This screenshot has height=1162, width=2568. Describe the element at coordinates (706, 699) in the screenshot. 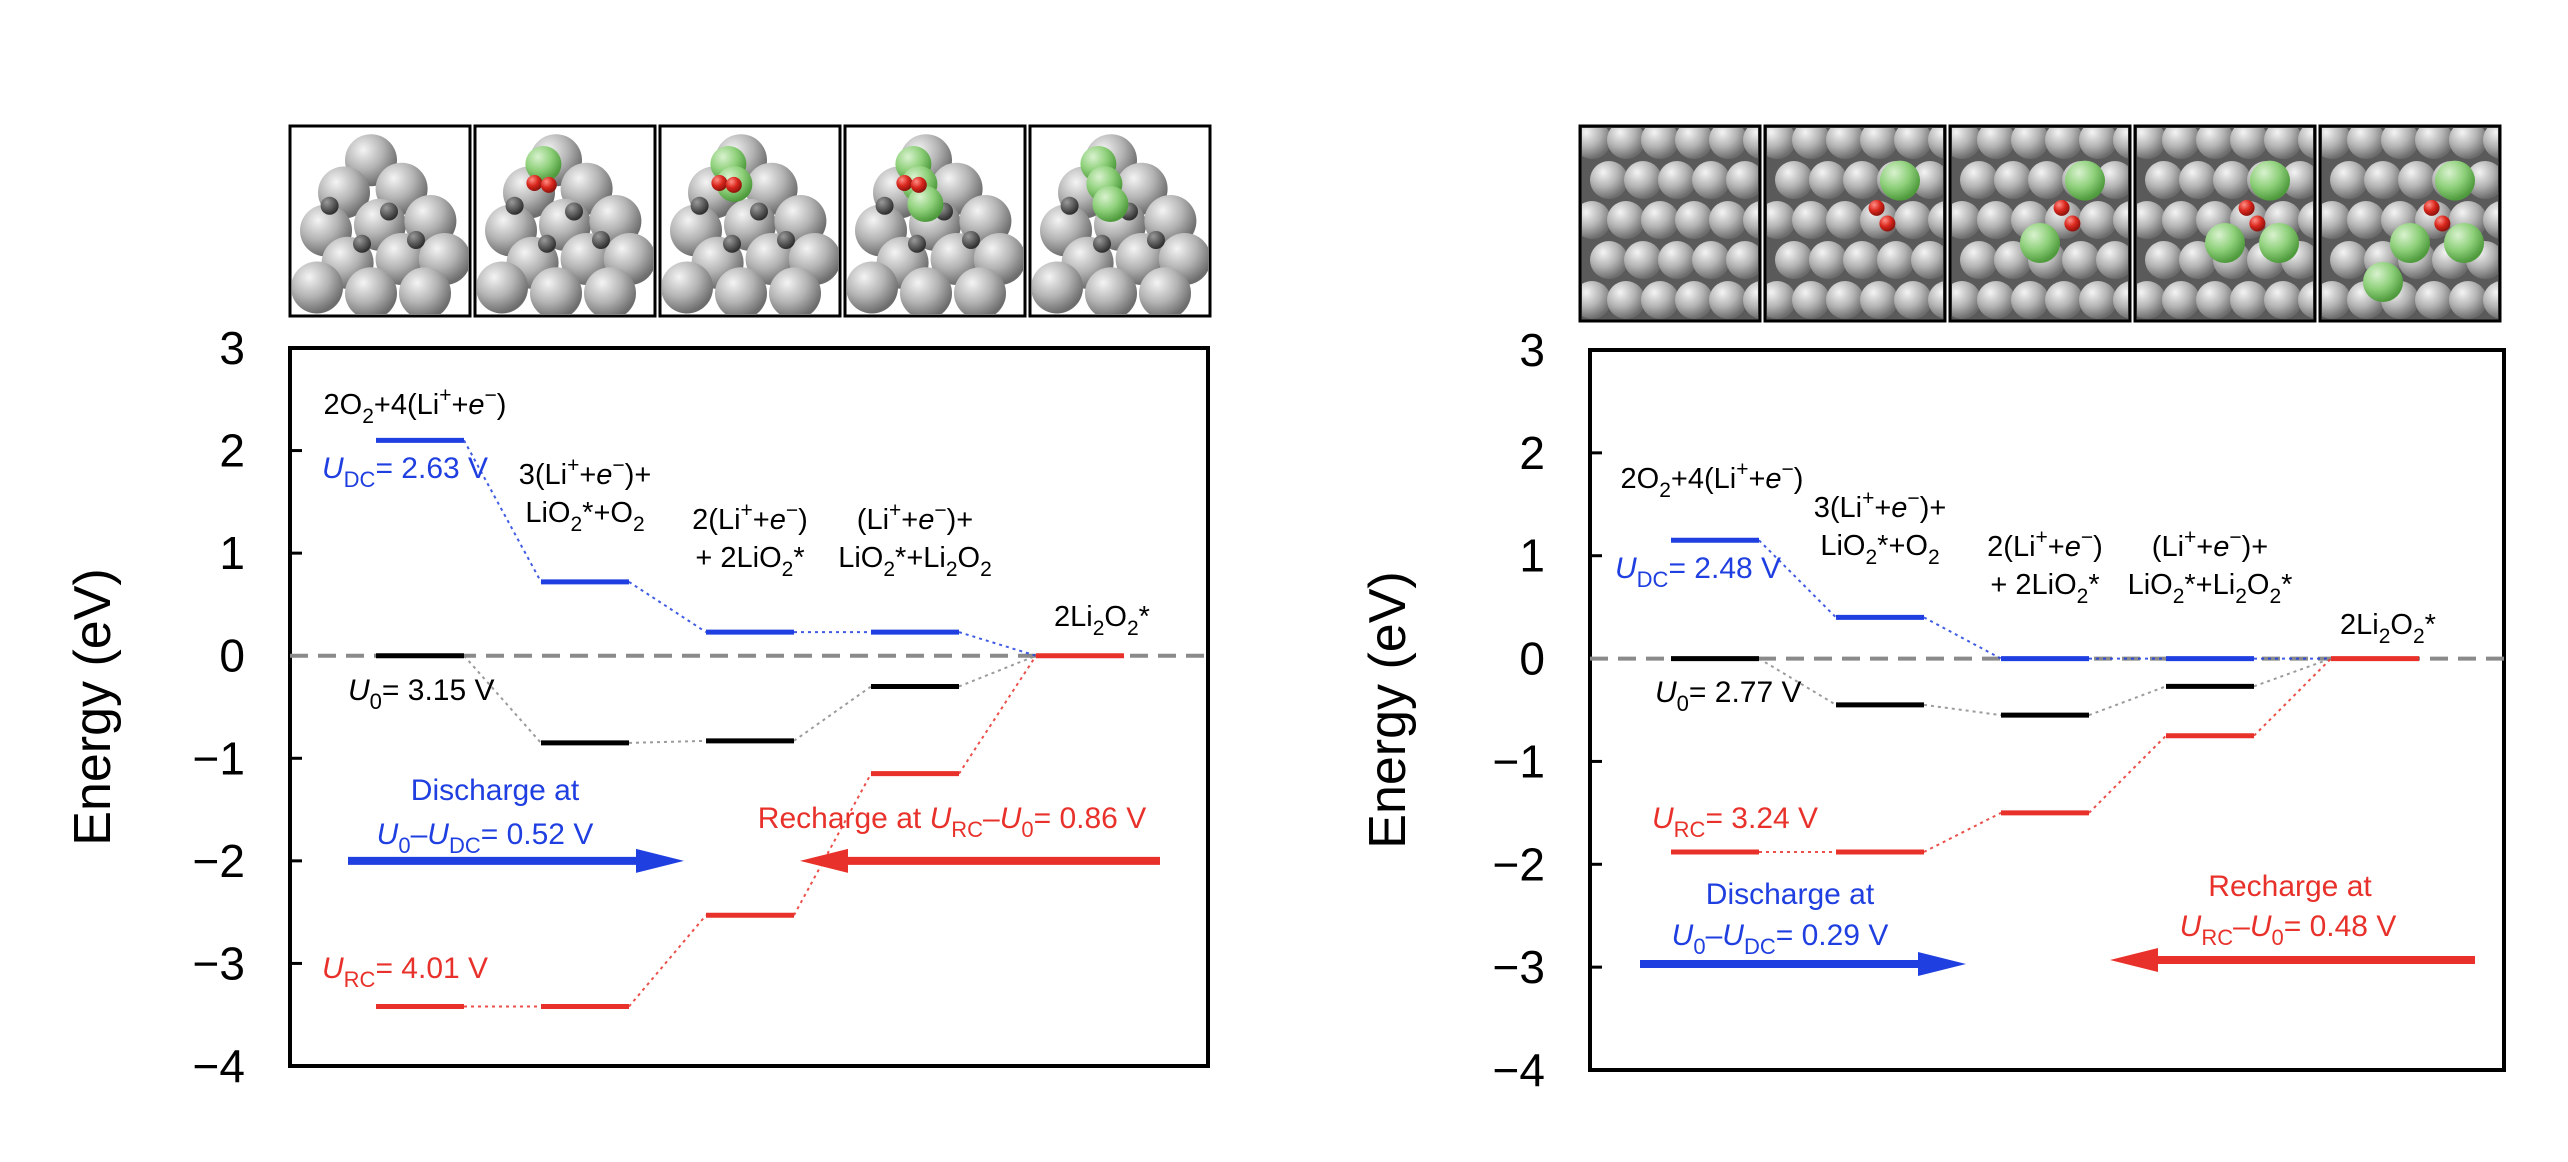

I see `series-equilibrium` at that location.